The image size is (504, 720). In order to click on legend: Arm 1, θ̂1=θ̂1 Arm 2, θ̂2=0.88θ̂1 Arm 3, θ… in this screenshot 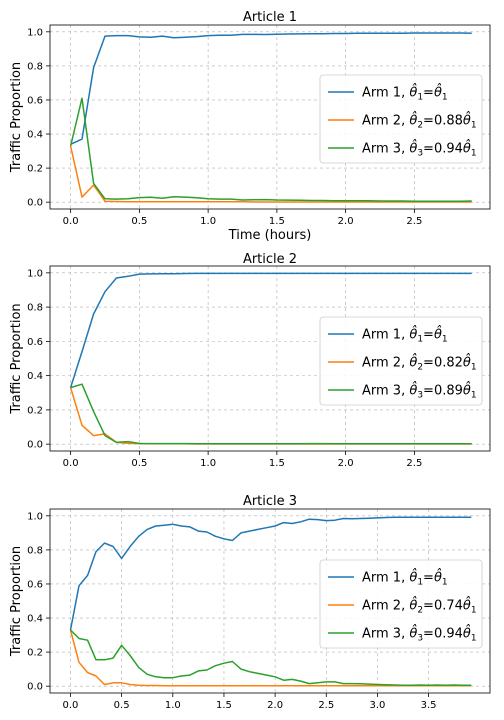, I will do `click(401, 119)`.